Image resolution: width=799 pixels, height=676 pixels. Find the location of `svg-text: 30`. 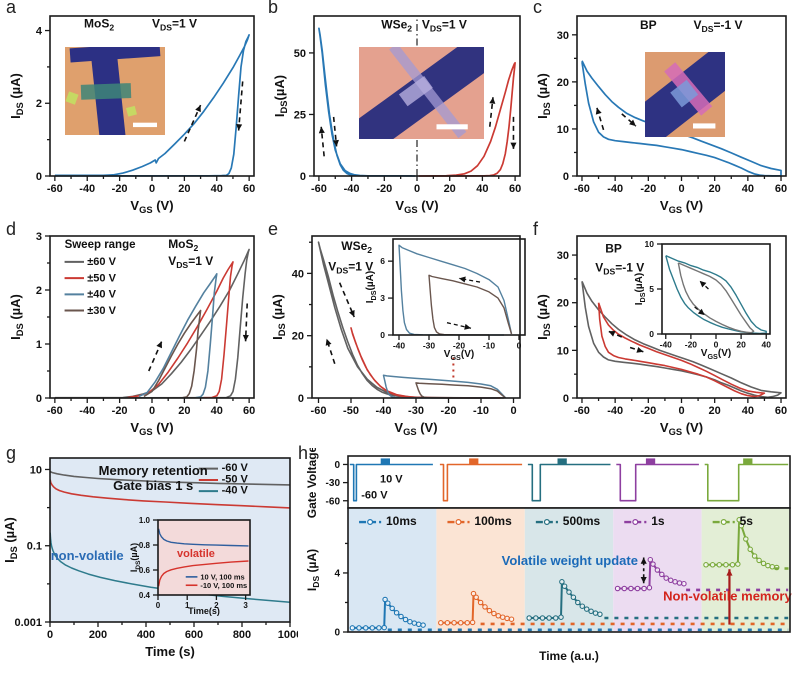

svg-text: 30 is located at coordinates (563, 256).